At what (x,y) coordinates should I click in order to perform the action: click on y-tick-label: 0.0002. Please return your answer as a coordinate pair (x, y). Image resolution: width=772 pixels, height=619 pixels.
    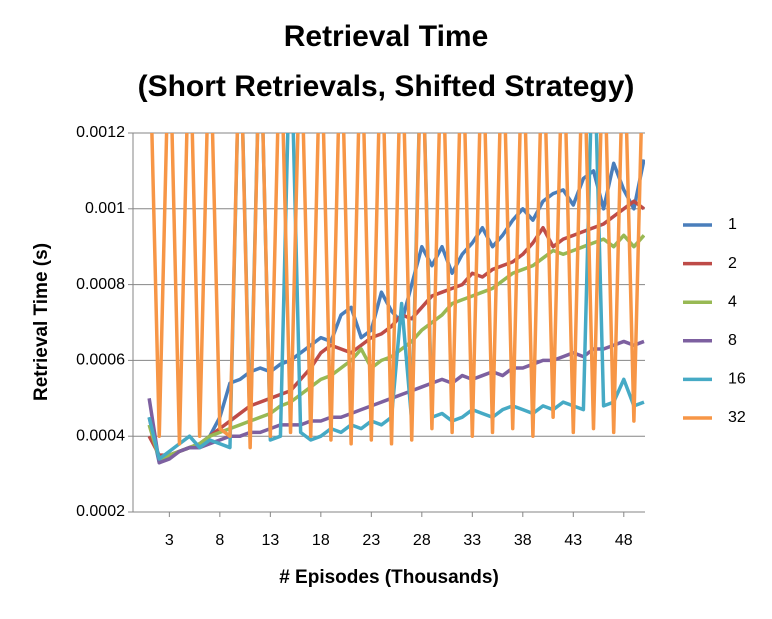
    Looking at the image, I should click on (100, 511).